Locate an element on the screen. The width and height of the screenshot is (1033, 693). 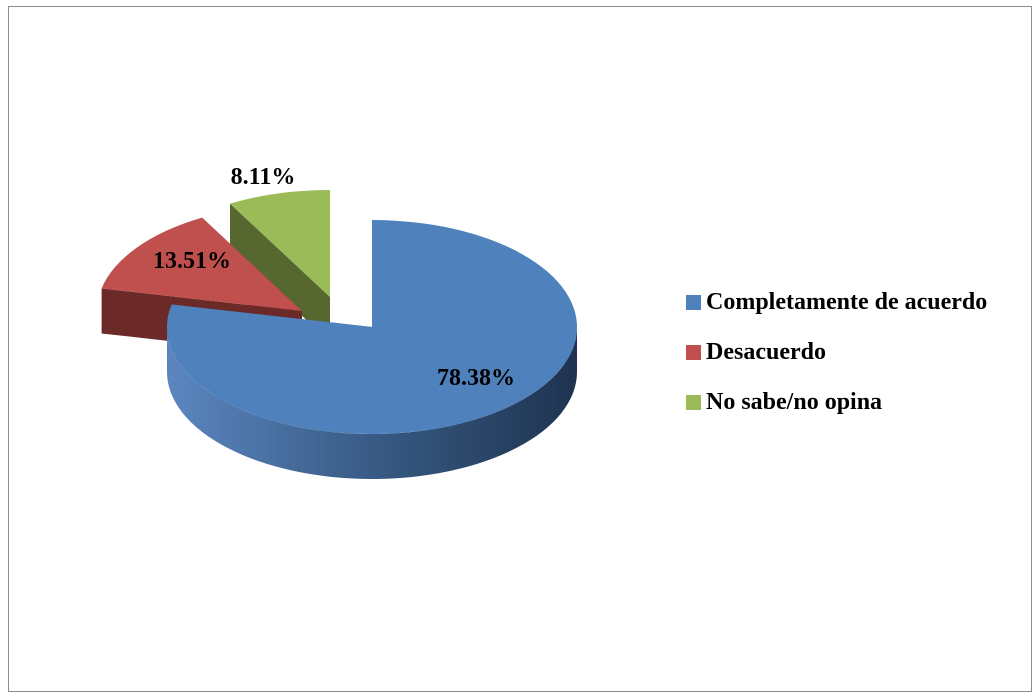
legend-swatch-blue is located at coordinates (693, 302).